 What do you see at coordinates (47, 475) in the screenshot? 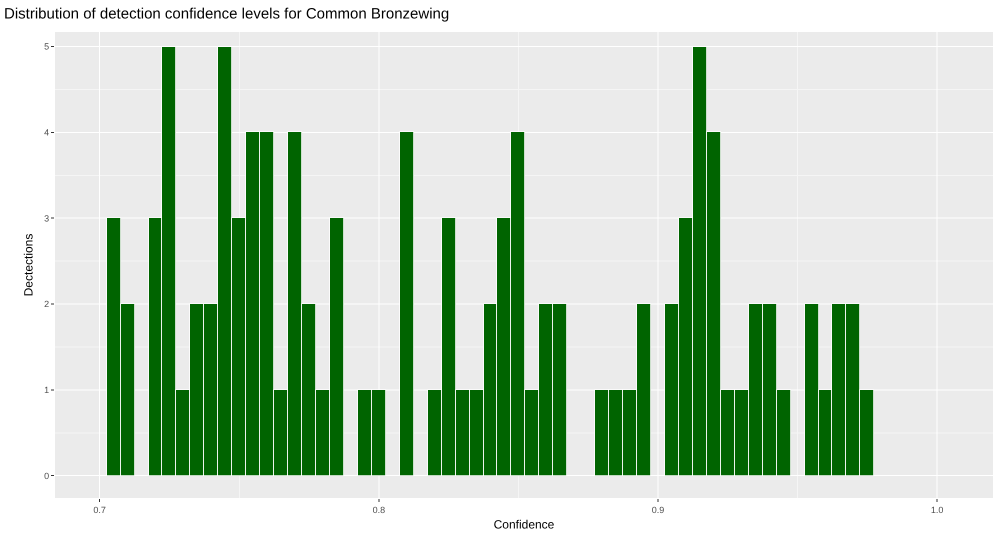
I see `y-tick-label: 0` at bounding box center [47, 475].